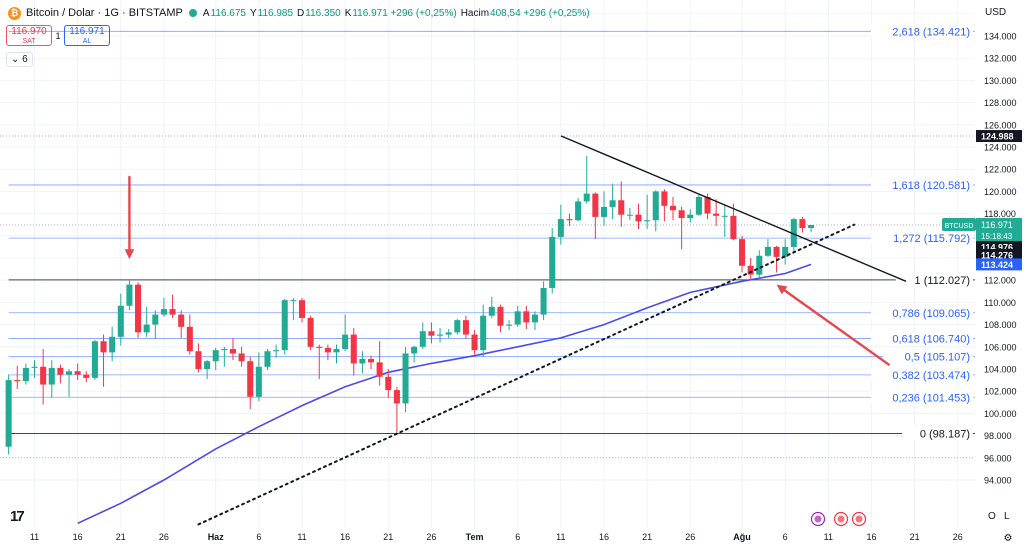 The image size is (1024, 547). Describe the element at coordinates (992, 516) in the screenshot. I see `scale-option-o: O` at that location.